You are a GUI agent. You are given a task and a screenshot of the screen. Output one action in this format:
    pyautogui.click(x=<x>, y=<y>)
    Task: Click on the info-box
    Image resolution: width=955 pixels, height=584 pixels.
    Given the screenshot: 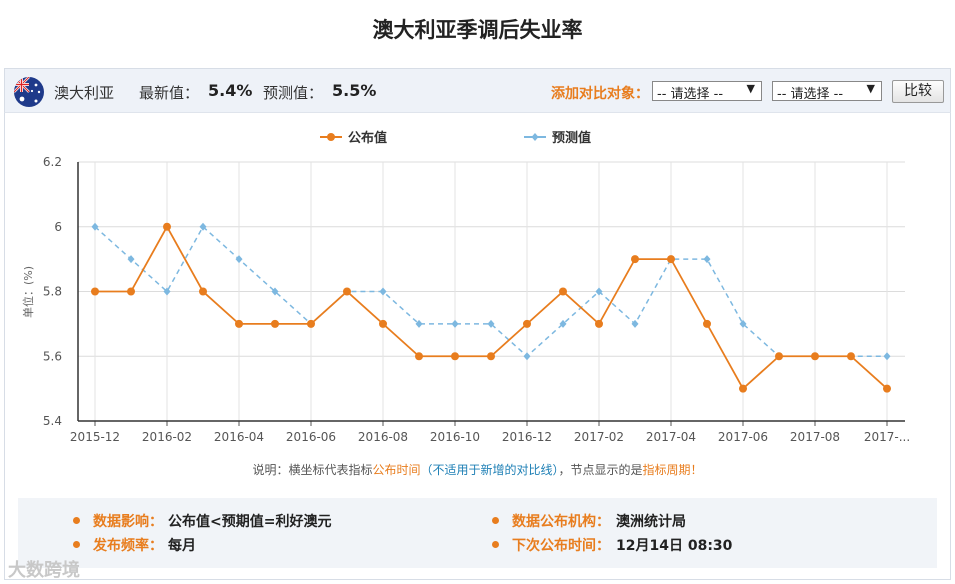 What is the action you would take?
    pyautogui.click(x=477, y=533)
    